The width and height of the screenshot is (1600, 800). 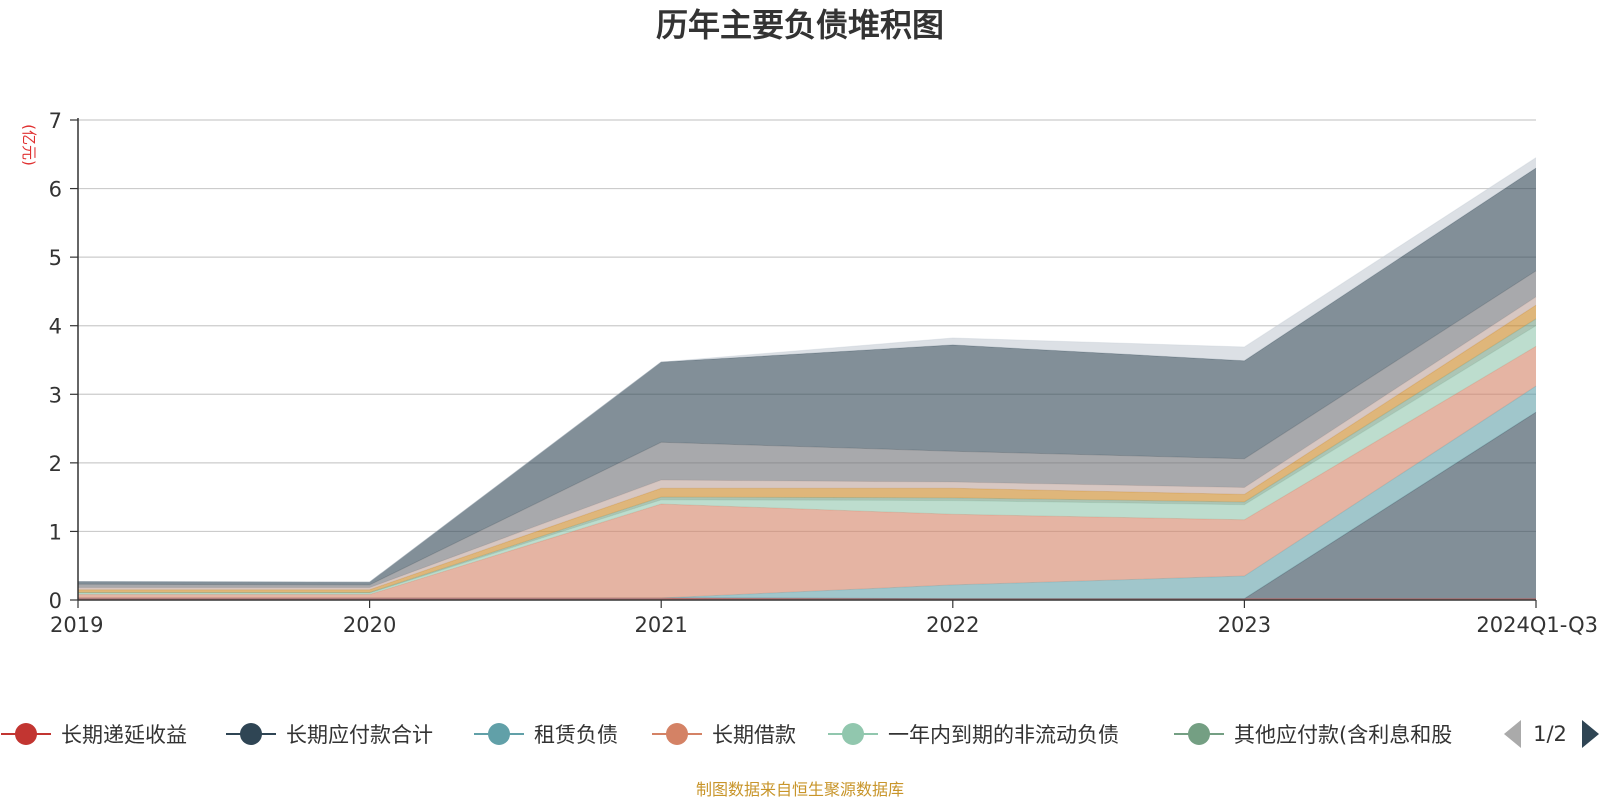 What do you see at coordinates (359, 735) in the screenshot?
I see `legend-label: 长期应付款合计` at bounding box center [359, 735].